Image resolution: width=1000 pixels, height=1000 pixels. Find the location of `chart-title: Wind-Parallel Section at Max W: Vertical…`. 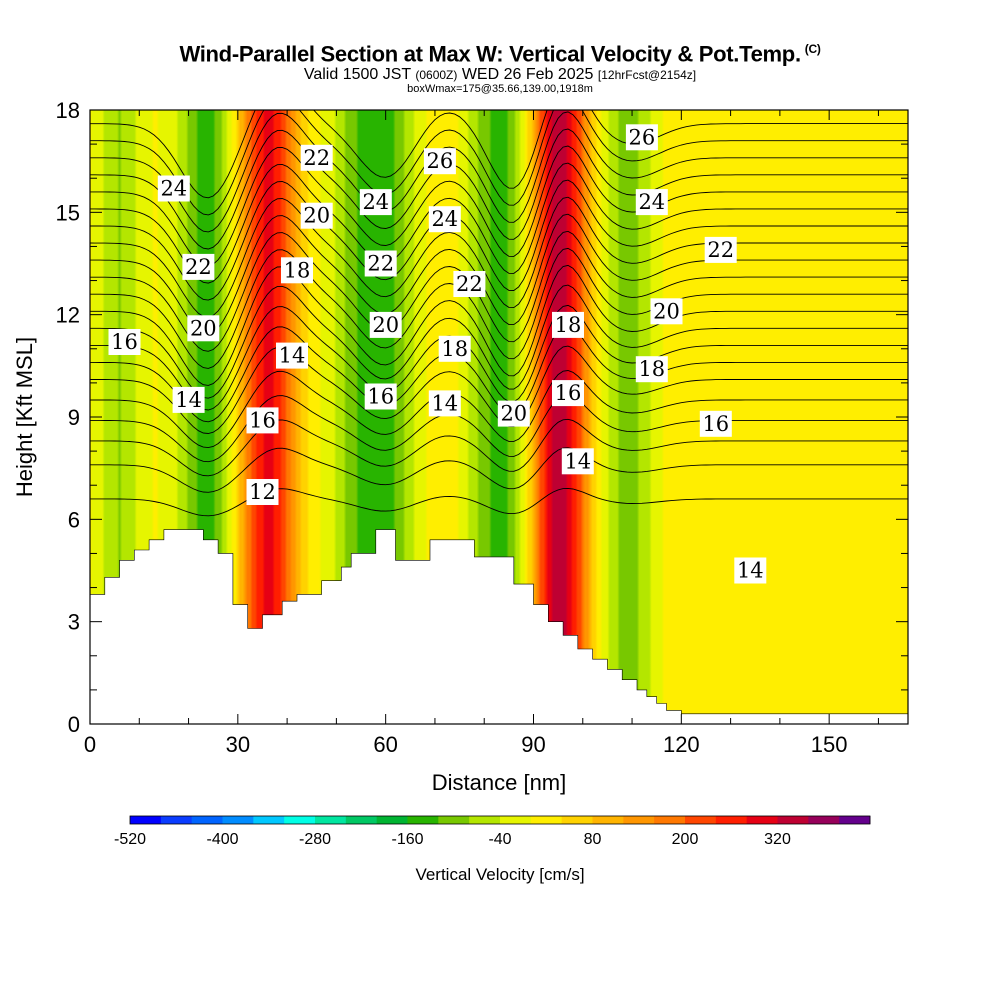

chart-title: Wind-Parallel Section at Max W: Vertical… is located at coordinates (500, 51).